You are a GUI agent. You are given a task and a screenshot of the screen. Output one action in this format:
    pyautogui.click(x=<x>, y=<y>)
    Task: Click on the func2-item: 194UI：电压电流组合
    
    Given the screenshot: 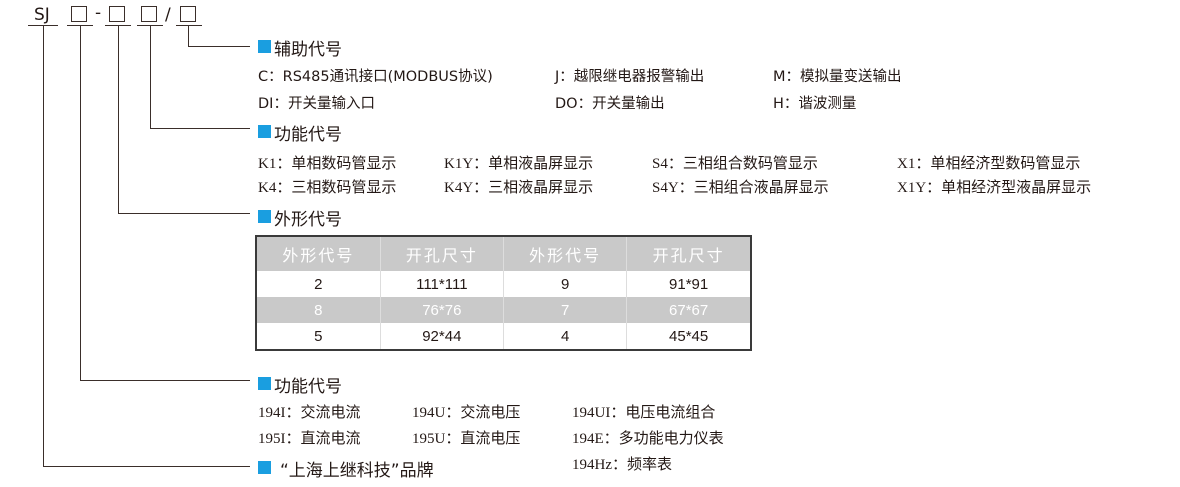 What is the action you would take?
    pyautogui.click(x=644, y=413)
    